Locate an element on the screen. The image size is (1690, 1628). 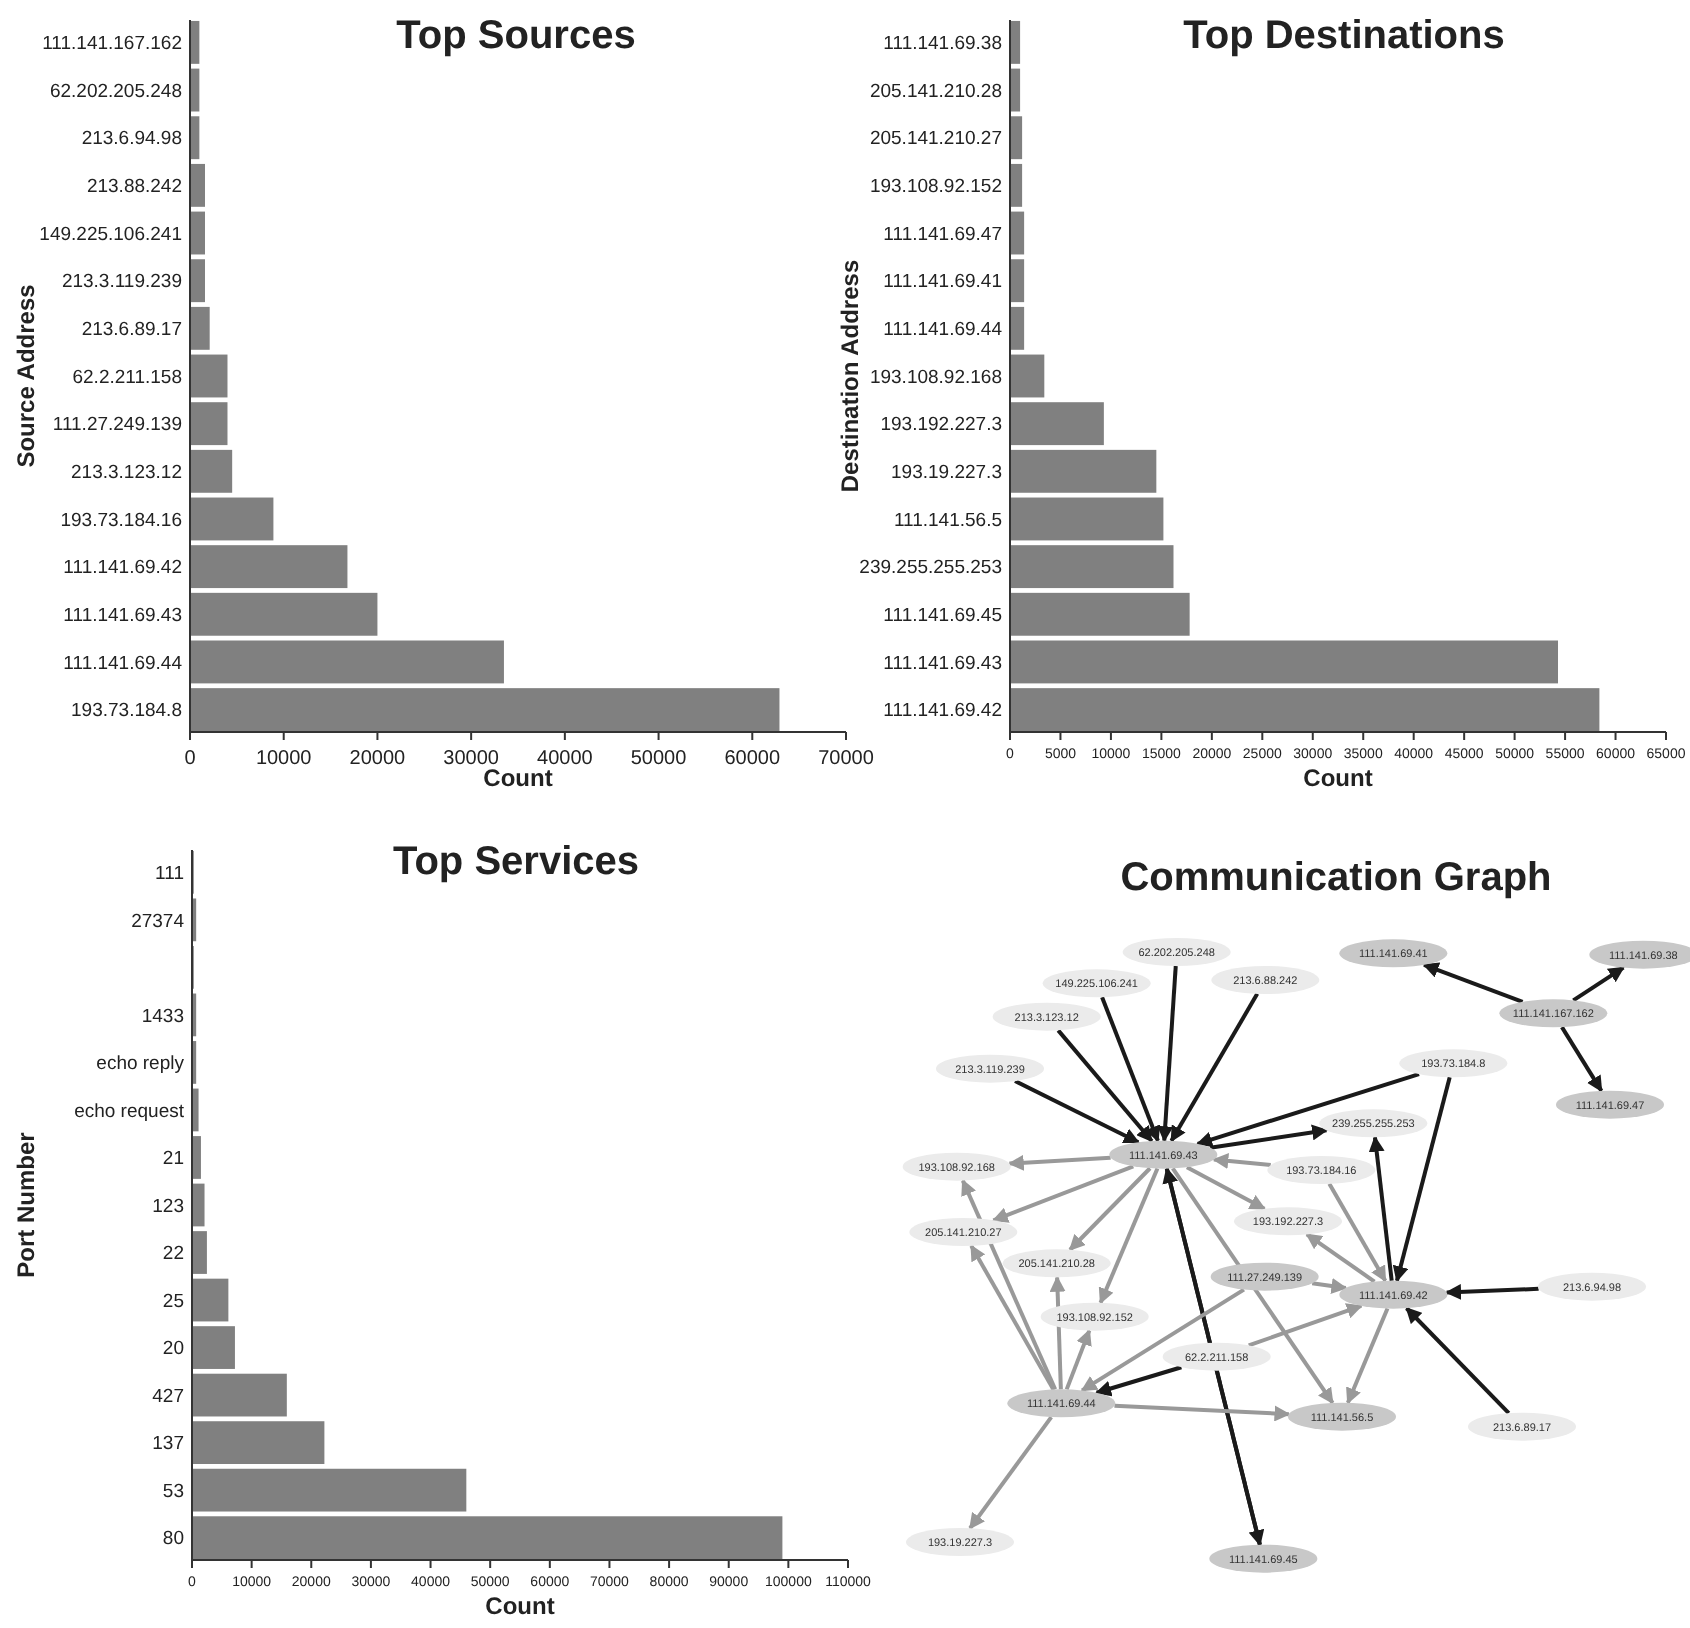
y-tick-label: 111.141.167.162 is located at coordinates (112, 44).